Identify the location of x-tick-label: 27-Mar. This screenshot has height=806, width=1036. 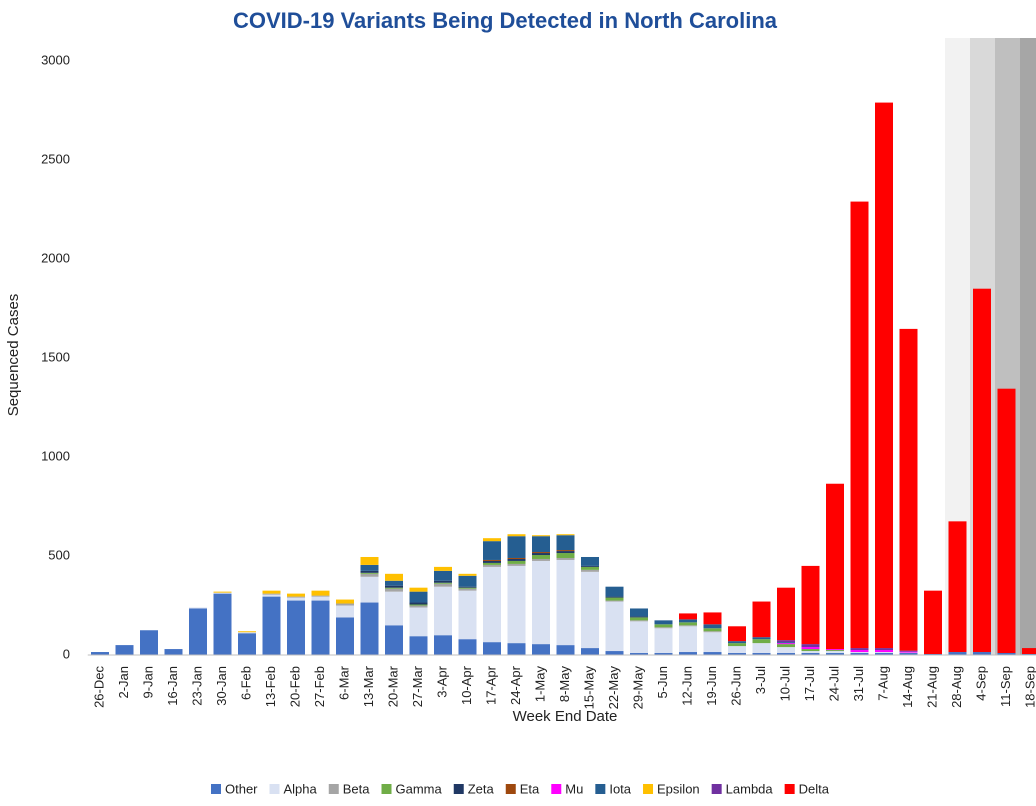
(417, 686).